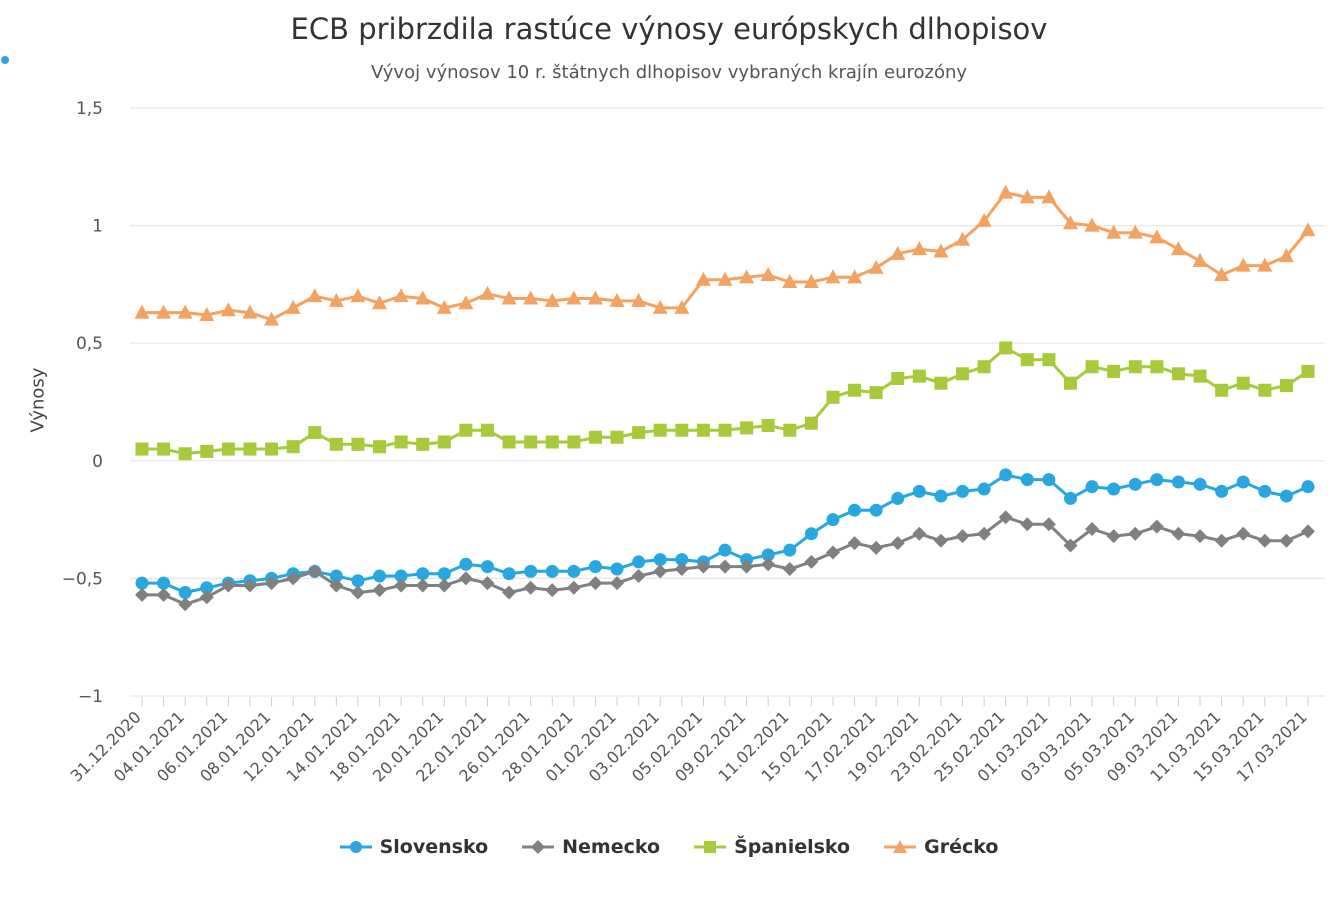  I want to click on legend-item-nemecko: Nemecko, so click(591, 847).